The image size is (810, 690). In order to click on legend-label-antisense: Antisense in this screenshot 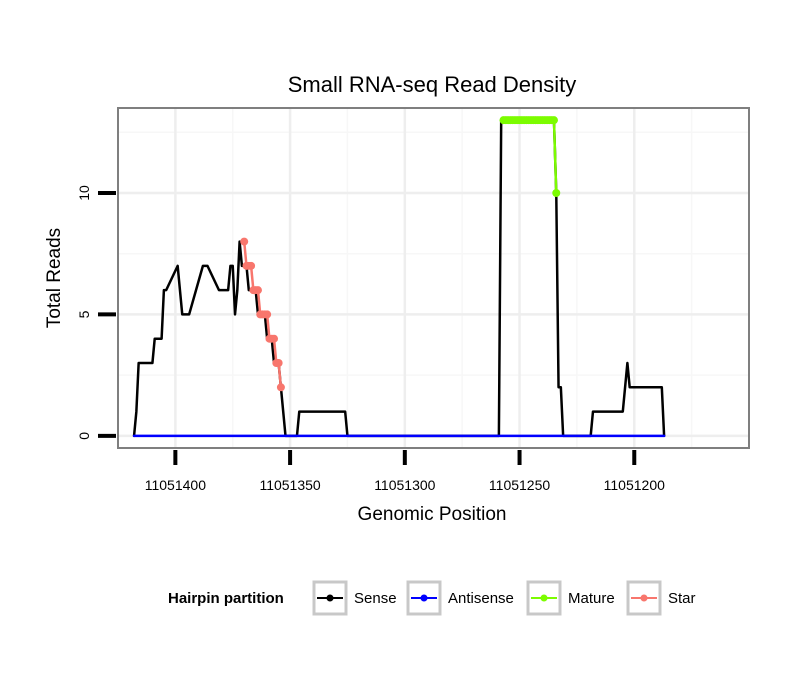, I will do `click(481, 598)`.